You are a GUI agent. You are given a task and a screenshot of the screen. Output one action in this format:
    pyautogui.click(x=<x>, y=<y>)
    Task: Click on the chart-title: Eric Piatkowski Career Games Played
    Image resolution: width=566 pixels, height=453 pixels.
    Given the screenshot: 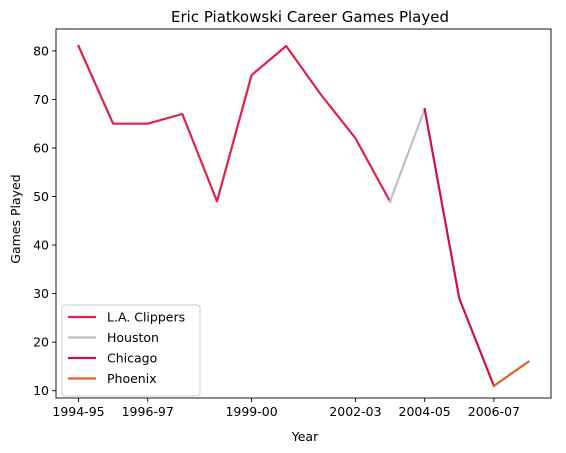 What is the action you would take?
    pyautogui.click(x=310, y=17)
    